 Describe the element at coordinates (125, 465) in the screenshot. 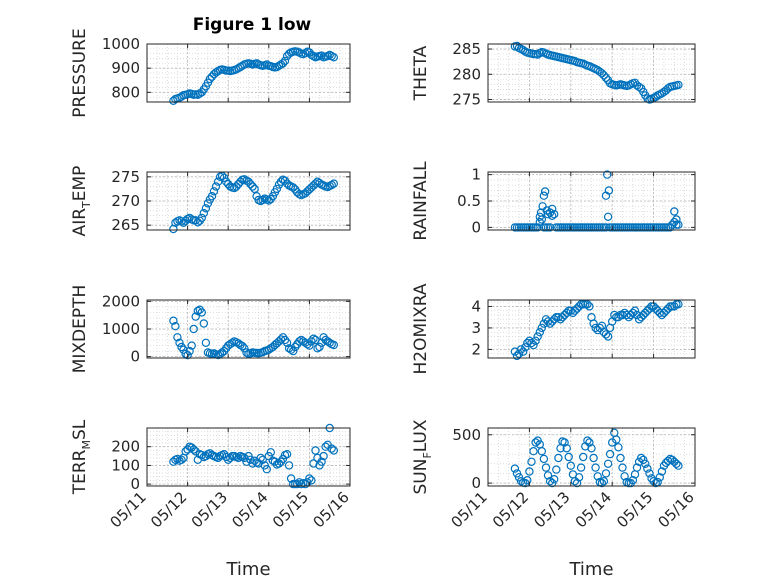

I see `y-tick-label: 100` at that location.